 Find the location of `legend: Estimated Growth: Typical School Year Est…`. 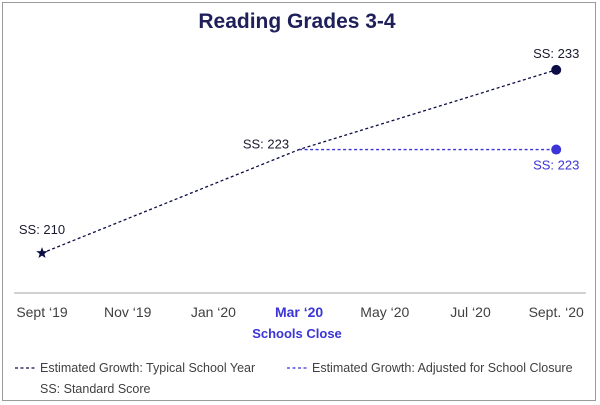

legend: Estimated Growth: Typical School Year Est… is located at coordinates (294, 368).